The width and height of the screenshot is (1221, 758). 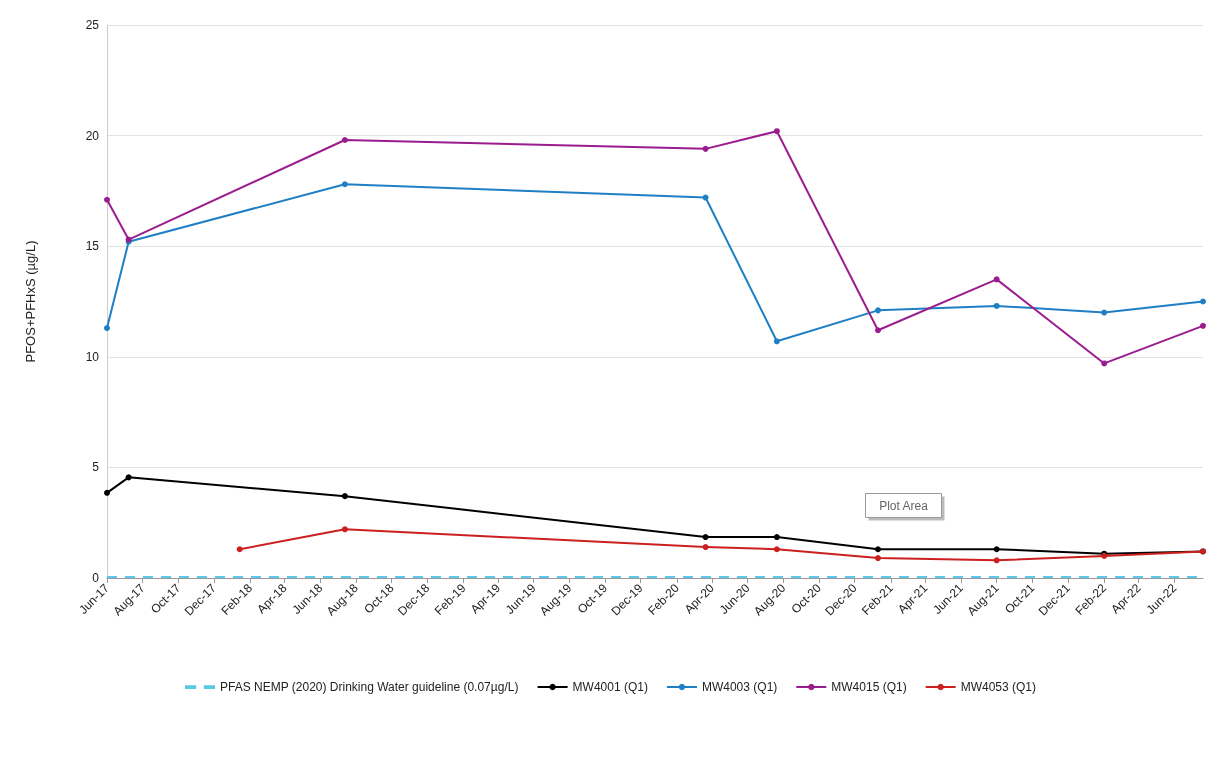 What do you see at coordinates (904, 505) in the screenshot?
I see `annotation: Plot Area` at bounding box center [904, 505].